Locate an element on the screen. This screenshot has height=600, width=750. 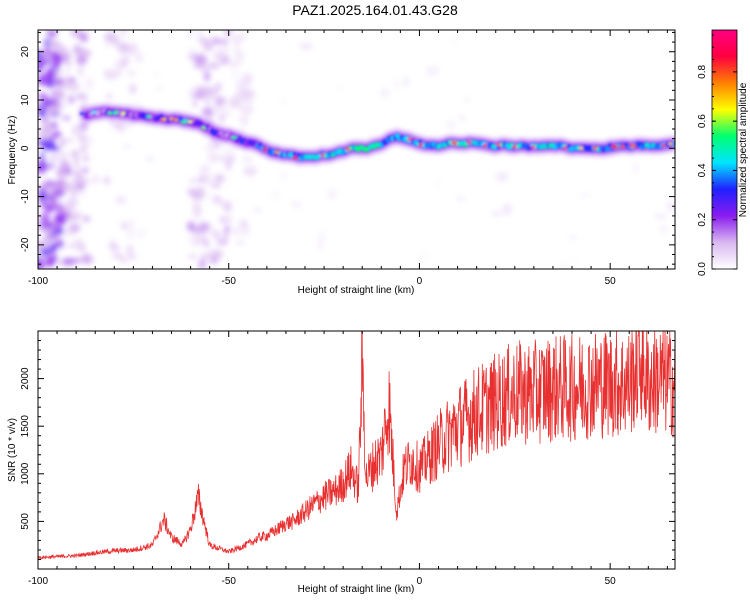
spectrogram-x-tick-label: 0 is located at coordinates (420, 281).